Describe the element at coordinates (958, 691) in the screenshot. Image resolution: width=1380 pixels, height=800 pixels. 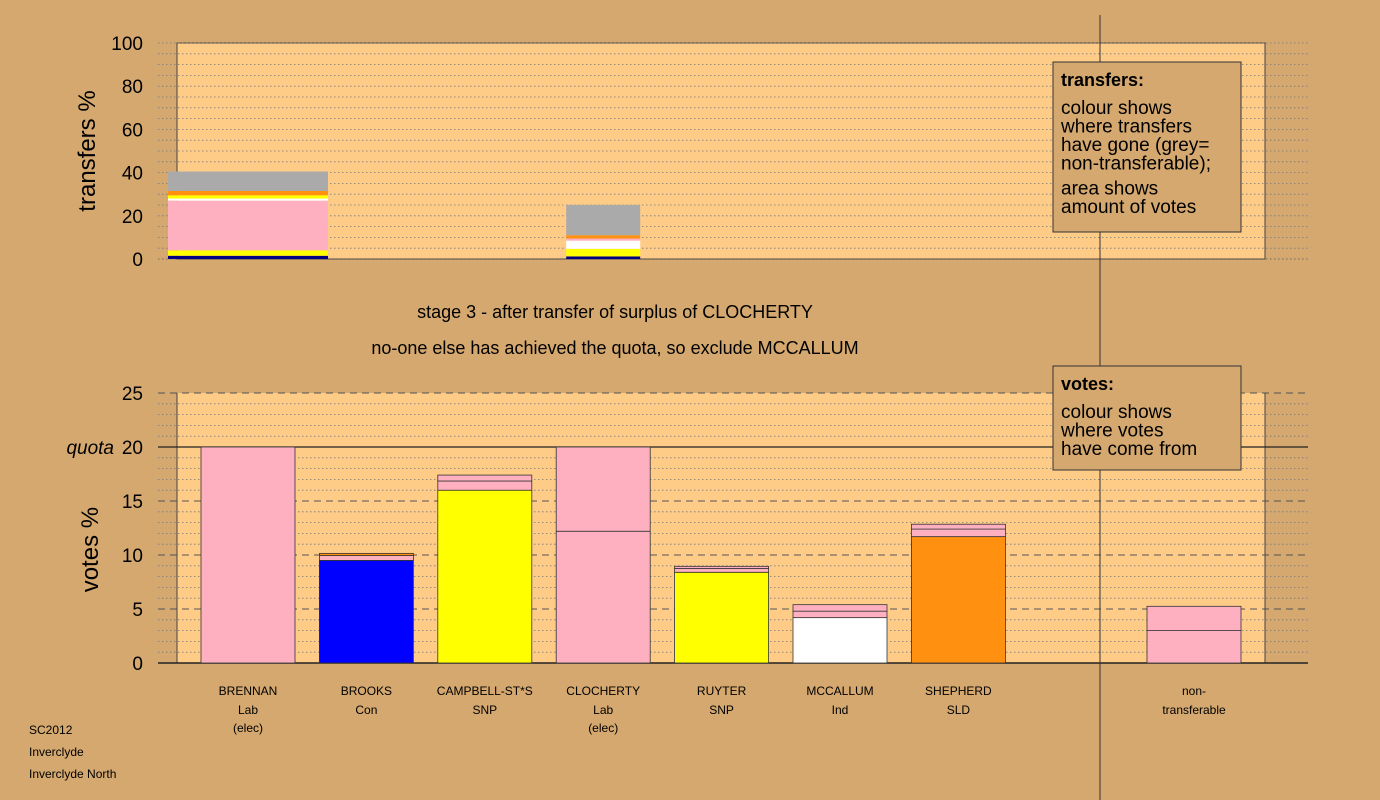
I see `candidate-name: SHEPHERD` at that location.